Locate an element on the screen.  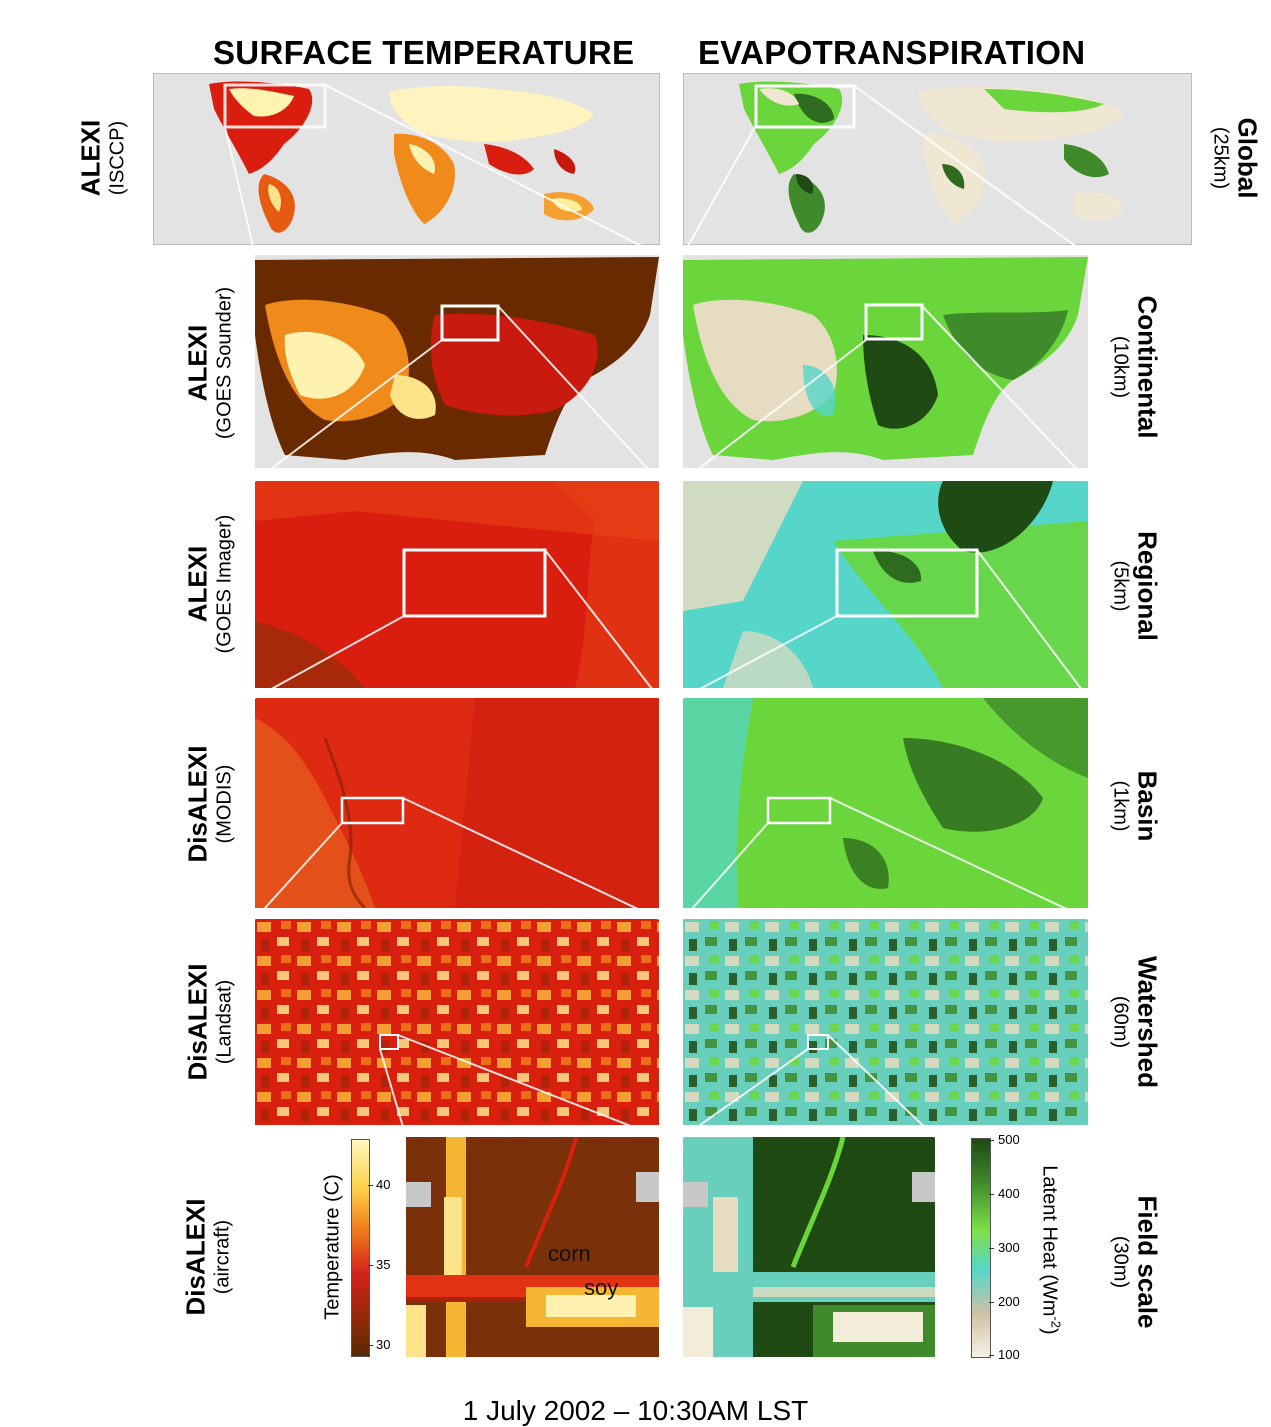
et-map-basin is located at coordinates (885, 803).